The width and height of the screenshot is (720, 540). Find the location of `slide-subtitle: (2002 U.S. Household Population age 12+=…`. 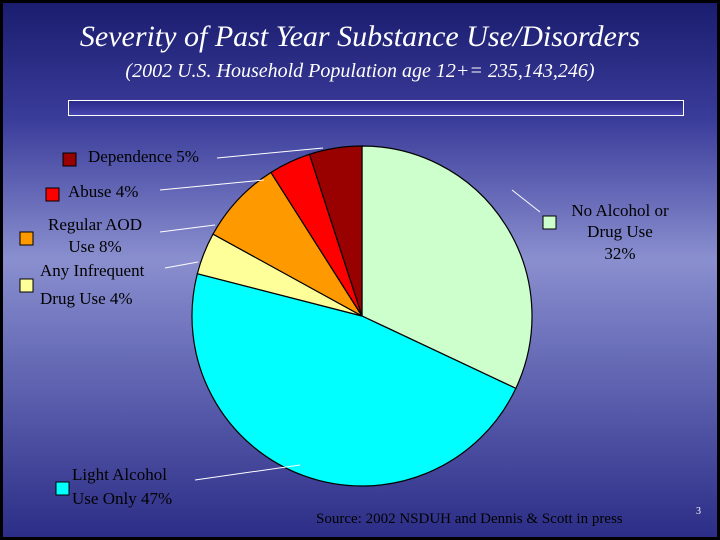

slide-subtitle: (2002 U.S. Household Population age 12+=… is located at coordinates (360, 71).